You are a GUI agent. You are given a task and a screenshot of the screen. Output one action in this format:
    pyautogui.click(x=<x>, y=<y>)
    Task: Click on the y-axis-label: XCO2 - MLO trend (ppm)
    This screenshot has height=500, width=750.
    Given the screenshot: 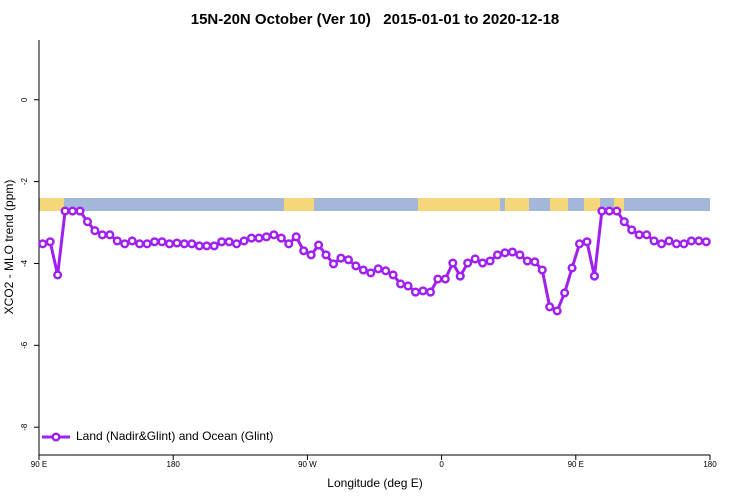 What is the action you would take?
    pyautogui.click(x=9, y=247)
    